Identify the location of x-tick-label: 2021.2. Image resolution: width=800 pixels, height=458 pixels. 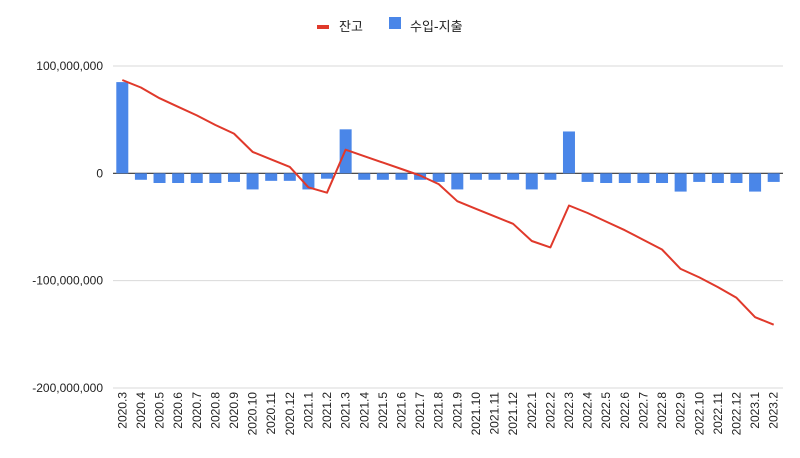
(327, 410).